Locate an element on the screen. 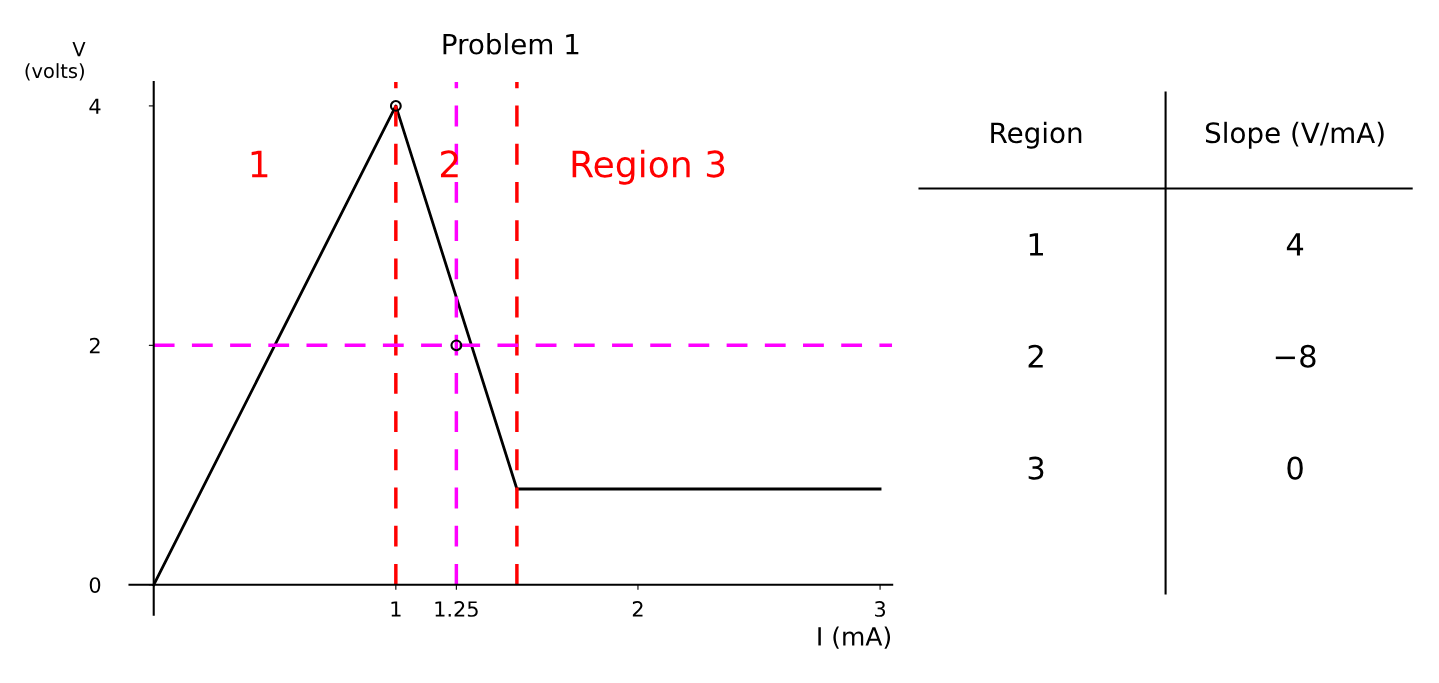  y-tick-label: 4 is located at coordinates (95, 106).